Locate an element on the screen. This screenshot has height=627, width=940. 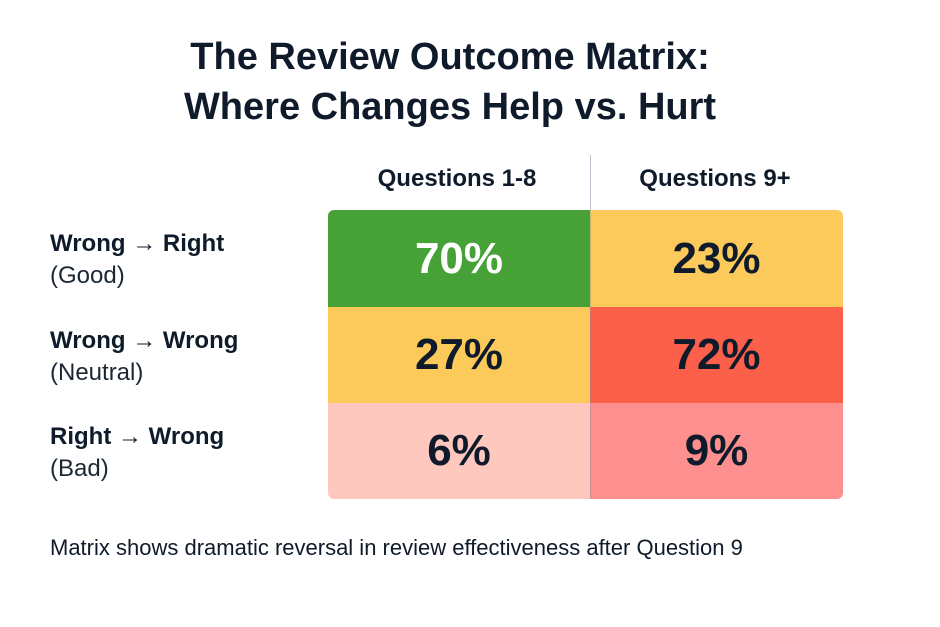
row-label-right-to-wrong: Right → Wrong (Bad) is located at coordinates (137, 453).